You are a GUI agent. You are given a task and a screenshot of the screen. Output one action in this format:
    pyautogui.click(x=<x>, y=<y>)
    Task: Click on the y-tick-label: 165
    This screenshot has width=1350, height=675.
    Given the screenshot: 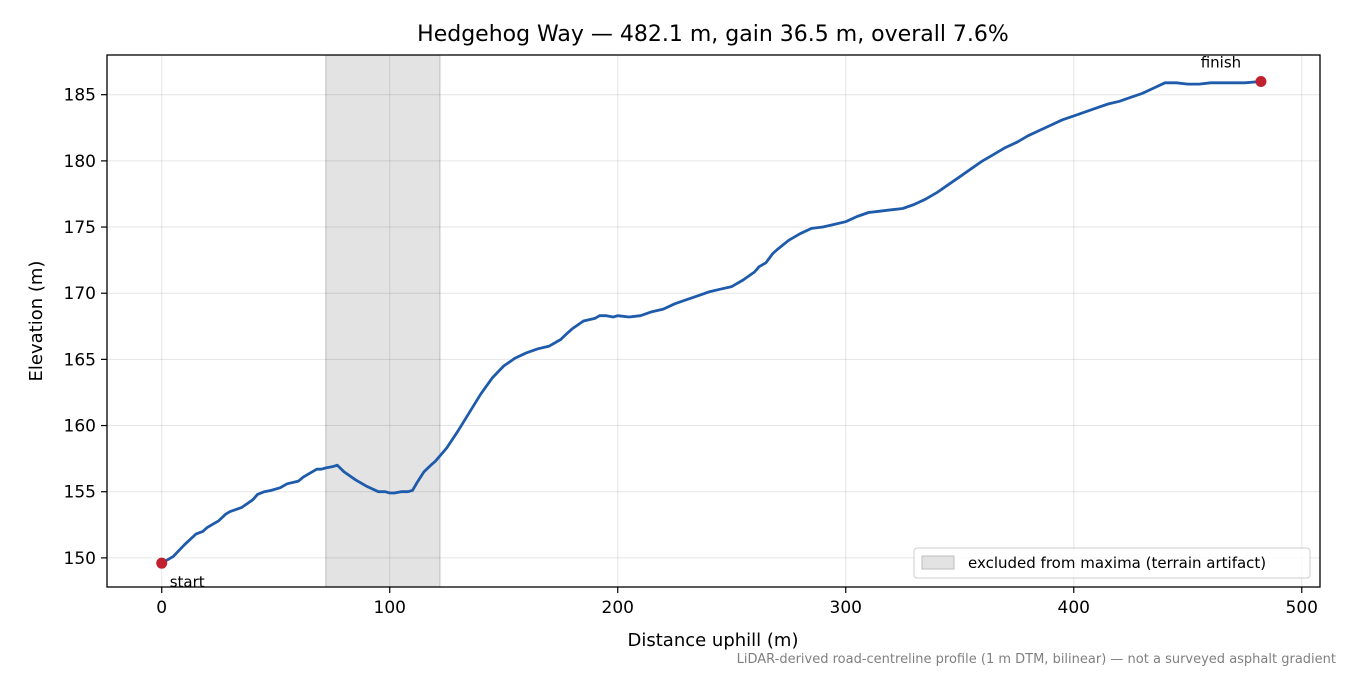 What is the action you would take?
    pyautogui.click(x=80, y=360)
    